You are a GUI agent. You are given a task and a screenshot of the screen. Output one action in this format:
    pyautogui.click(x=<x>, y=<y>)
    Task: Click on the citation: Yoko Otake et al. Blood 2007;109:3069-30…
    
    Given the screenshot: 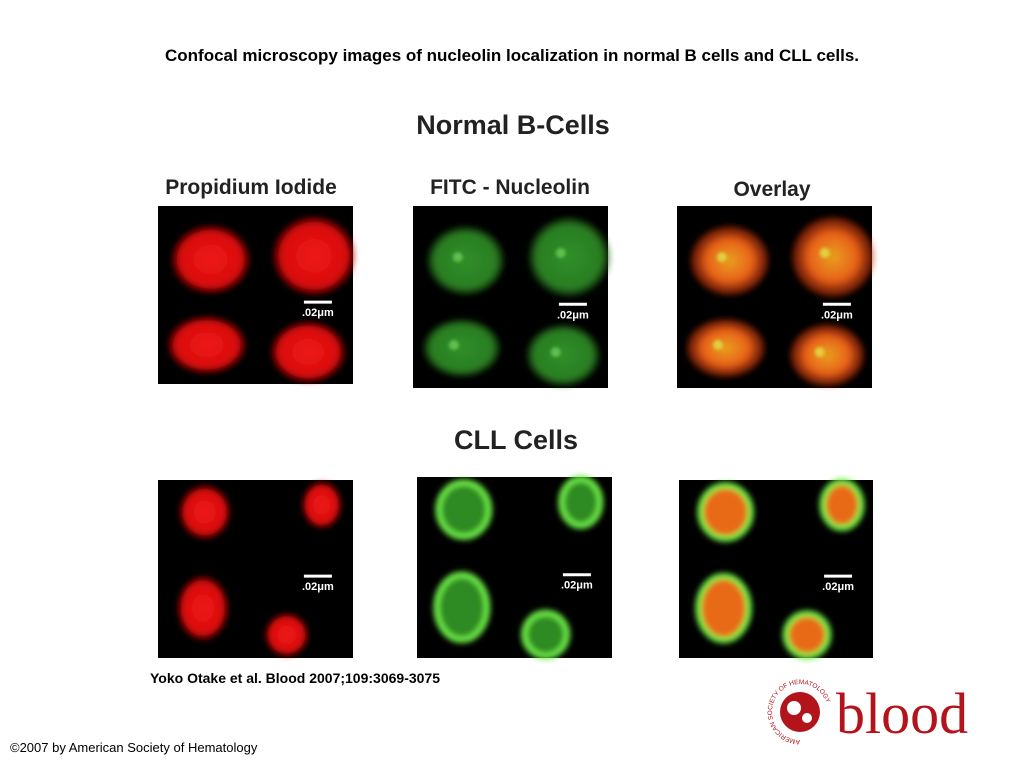 What is the action you would take?
    pyautogui.click(x=295, y=678)
    